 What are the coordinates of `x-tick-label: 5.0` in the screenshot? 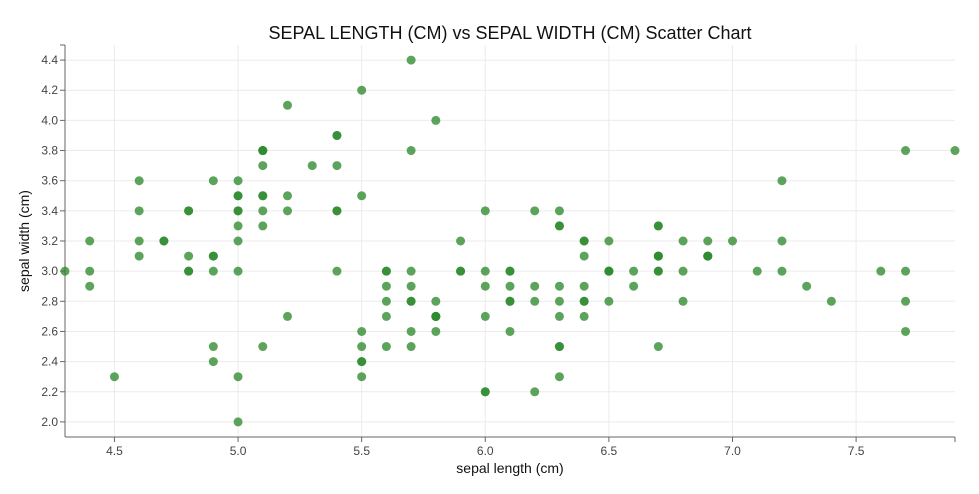 It's located at (238, 451).